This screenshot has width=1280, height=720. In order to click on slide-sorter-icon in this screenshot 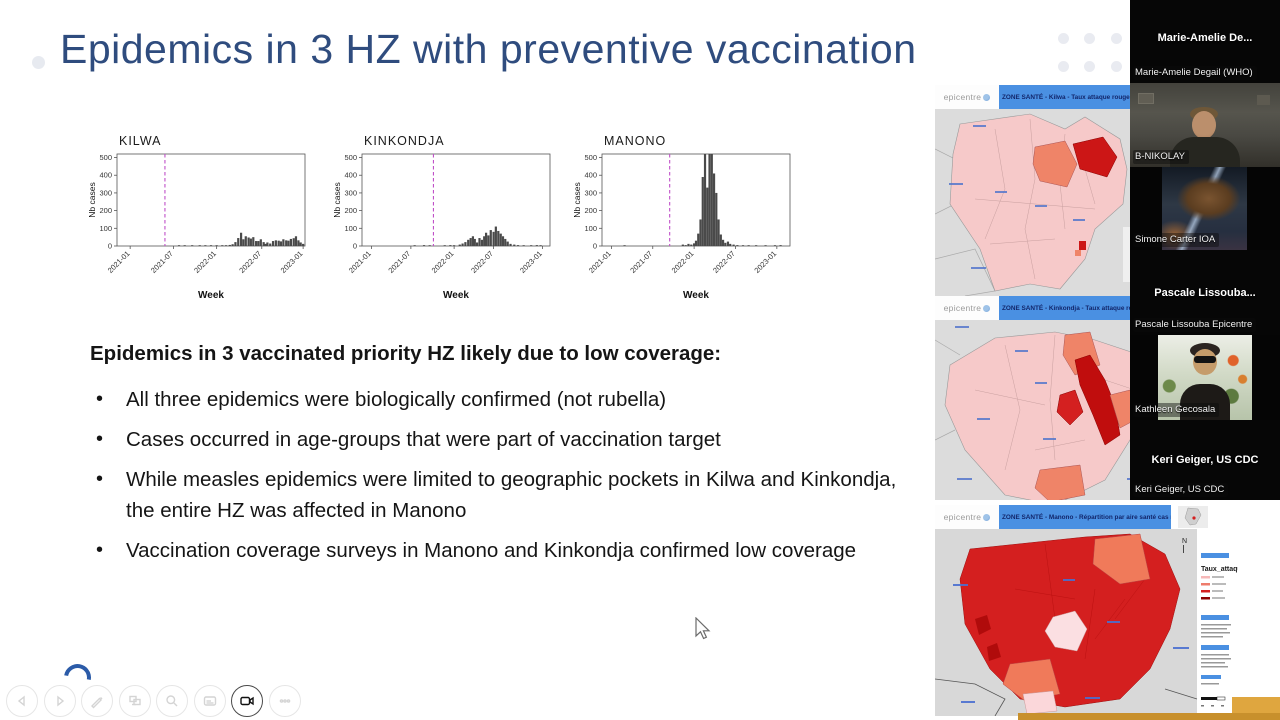, I will do `click(134, 700)`.